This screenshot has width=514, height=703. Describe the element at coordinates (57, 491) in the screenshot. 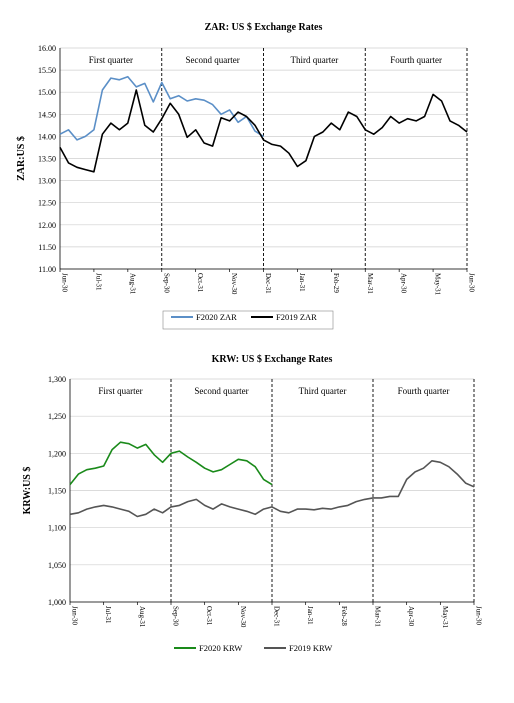

I see `krw-y-tick-label: 1,150` at that location.